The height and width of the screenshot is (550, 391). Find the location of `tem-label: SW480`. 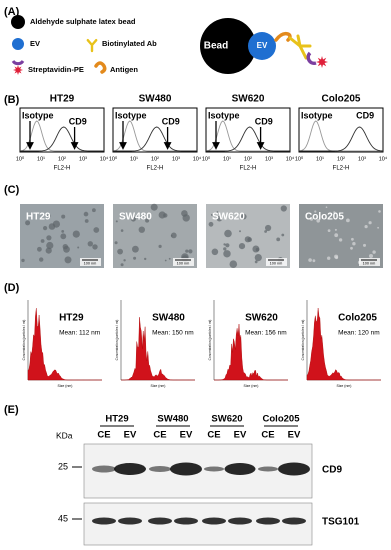

tem-label: SW480 is located at coordinates (135, 217).